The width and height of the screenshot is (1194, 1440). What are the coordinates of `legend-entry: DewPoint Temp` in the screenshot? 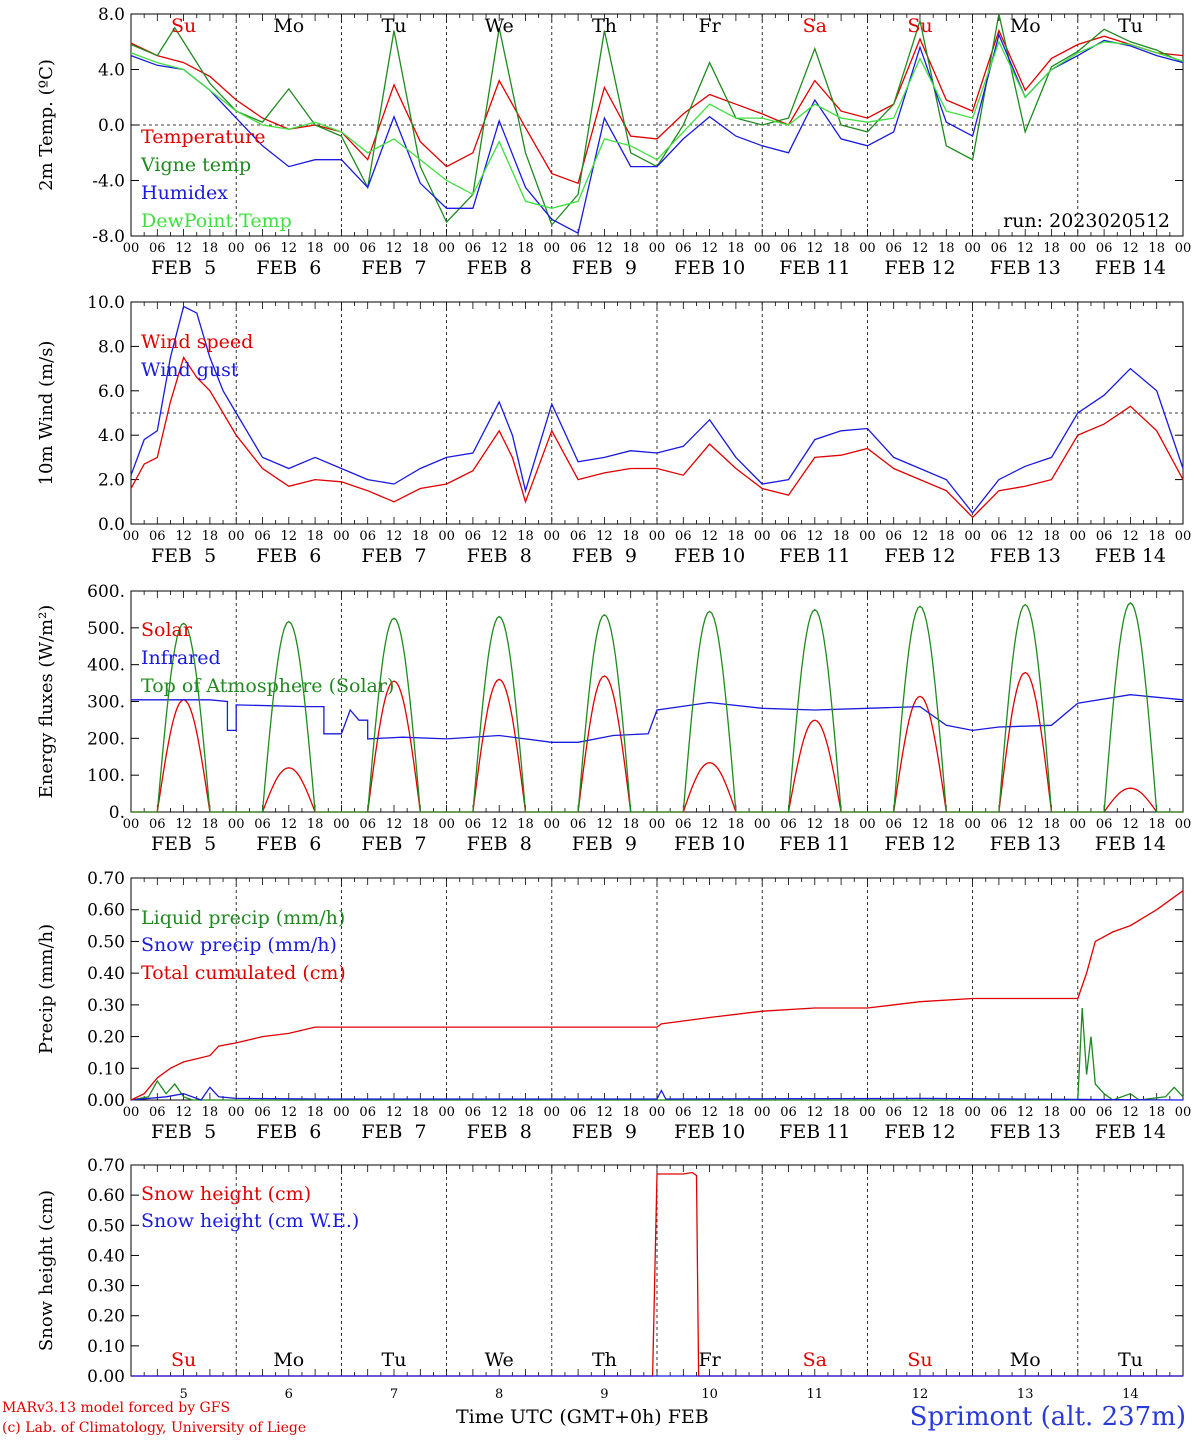 It's located at (216, 221).